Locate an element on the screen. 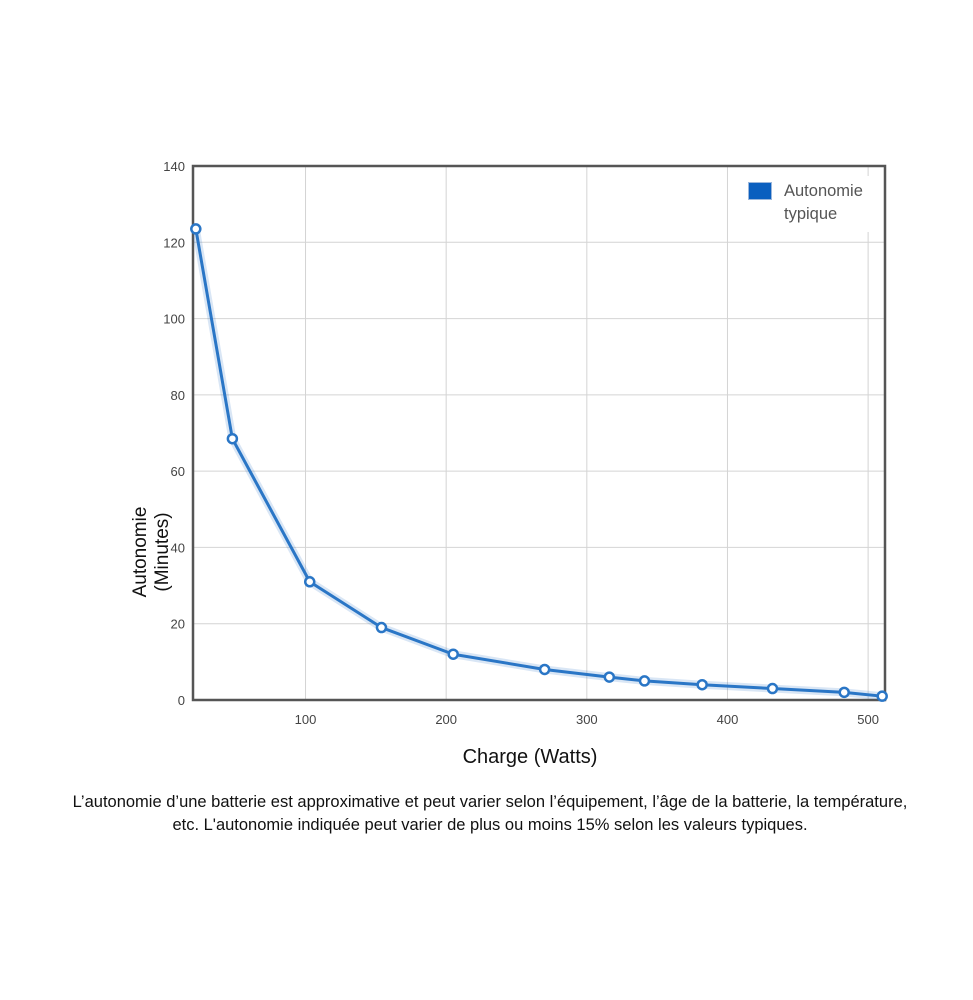 Image resolution: width=973 pixels, height=1000 pixels. y-axis-label-line-1: Autonomie is located at coordinates (140, 552).